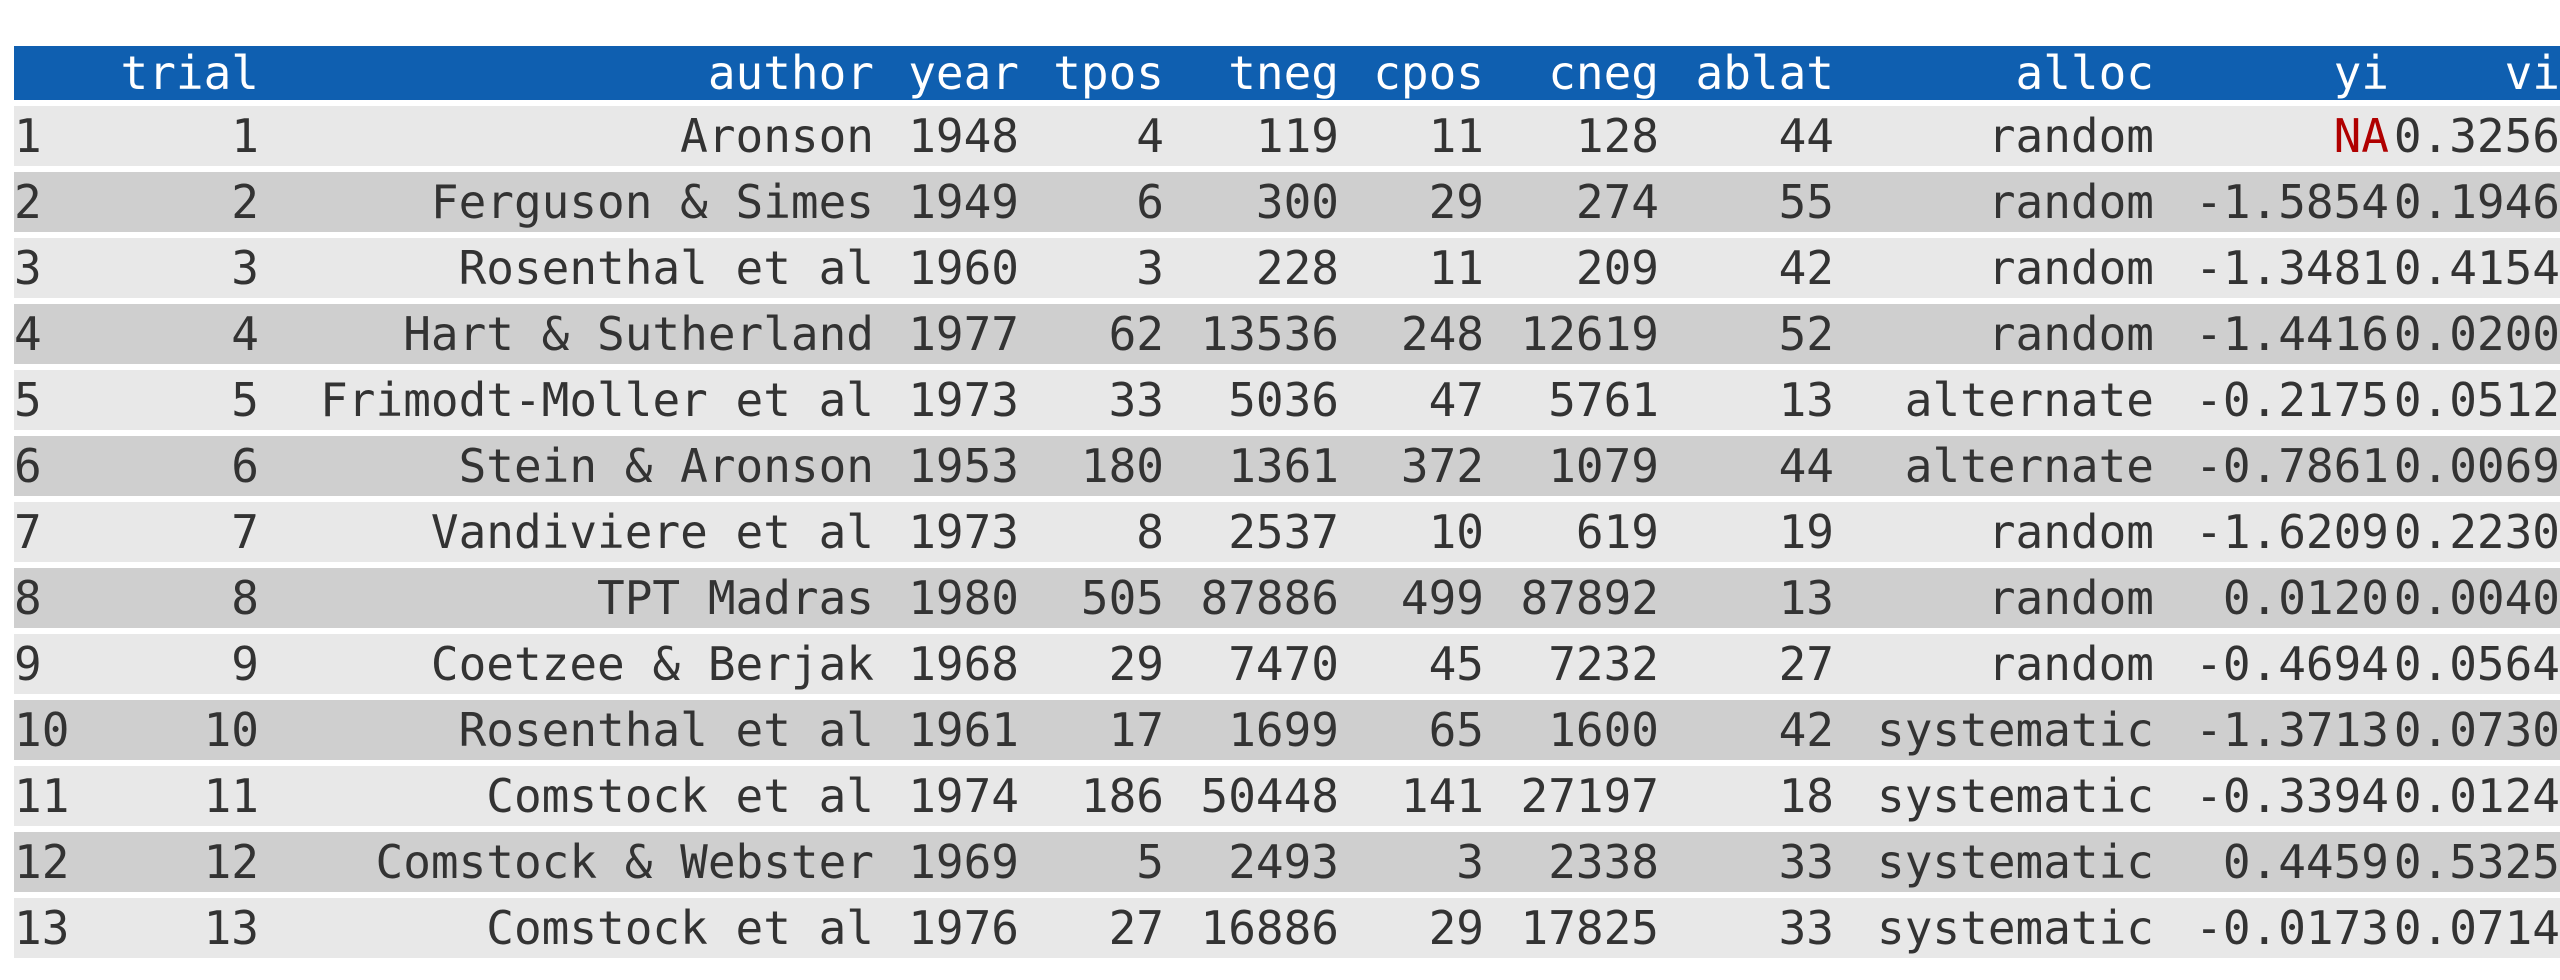  I want to click on cell-row-index: 8, so click(56, 598).